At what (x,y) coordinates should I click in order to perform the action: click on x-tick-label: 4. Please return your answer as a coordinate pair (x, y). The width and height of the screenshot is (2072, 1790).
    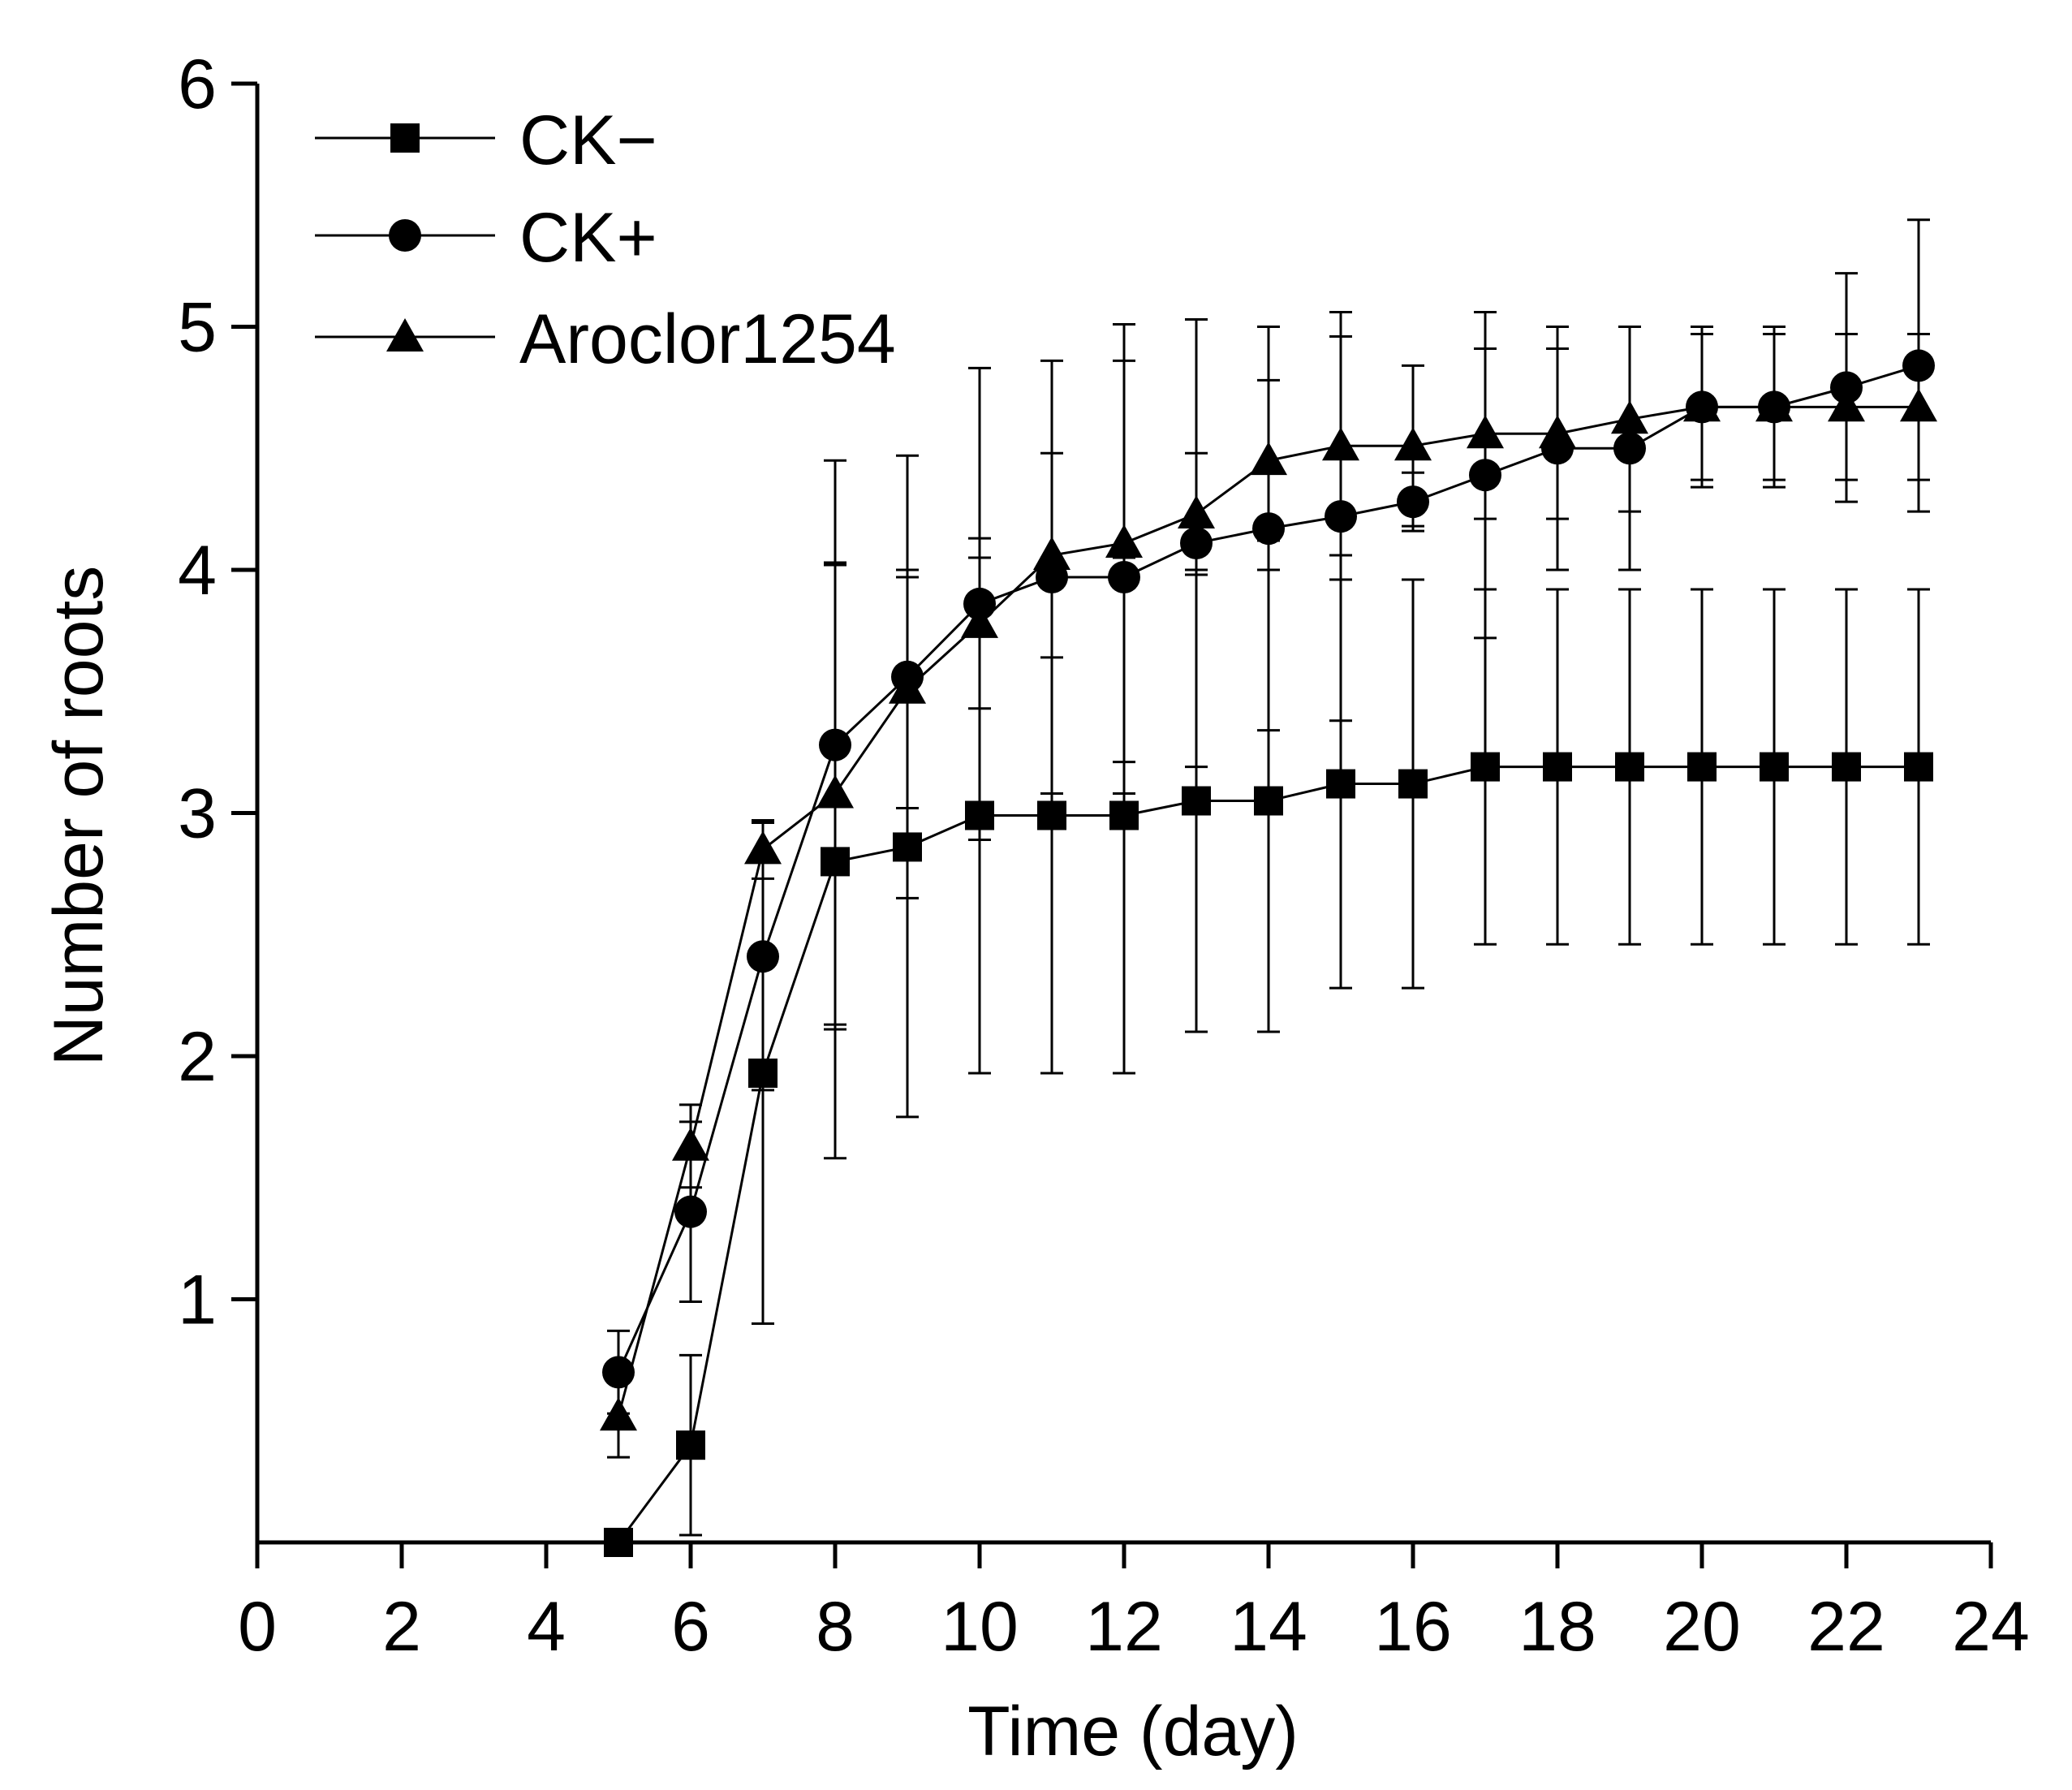
    Looking at the image, I should click on (546, 1627).